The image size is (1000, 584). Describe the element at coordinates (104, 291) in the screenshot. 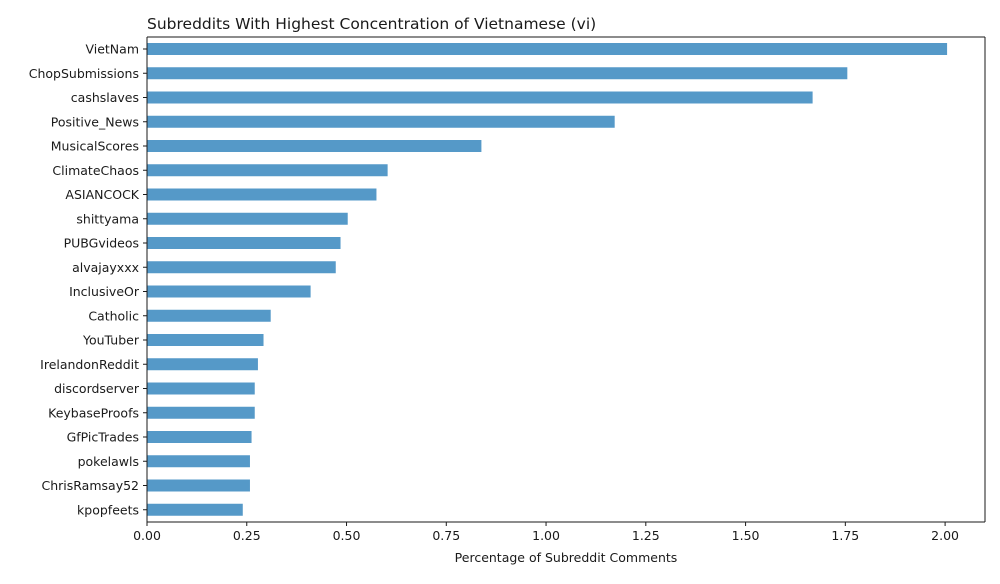

I see `category-label-10: InclusiveOr` at that location.